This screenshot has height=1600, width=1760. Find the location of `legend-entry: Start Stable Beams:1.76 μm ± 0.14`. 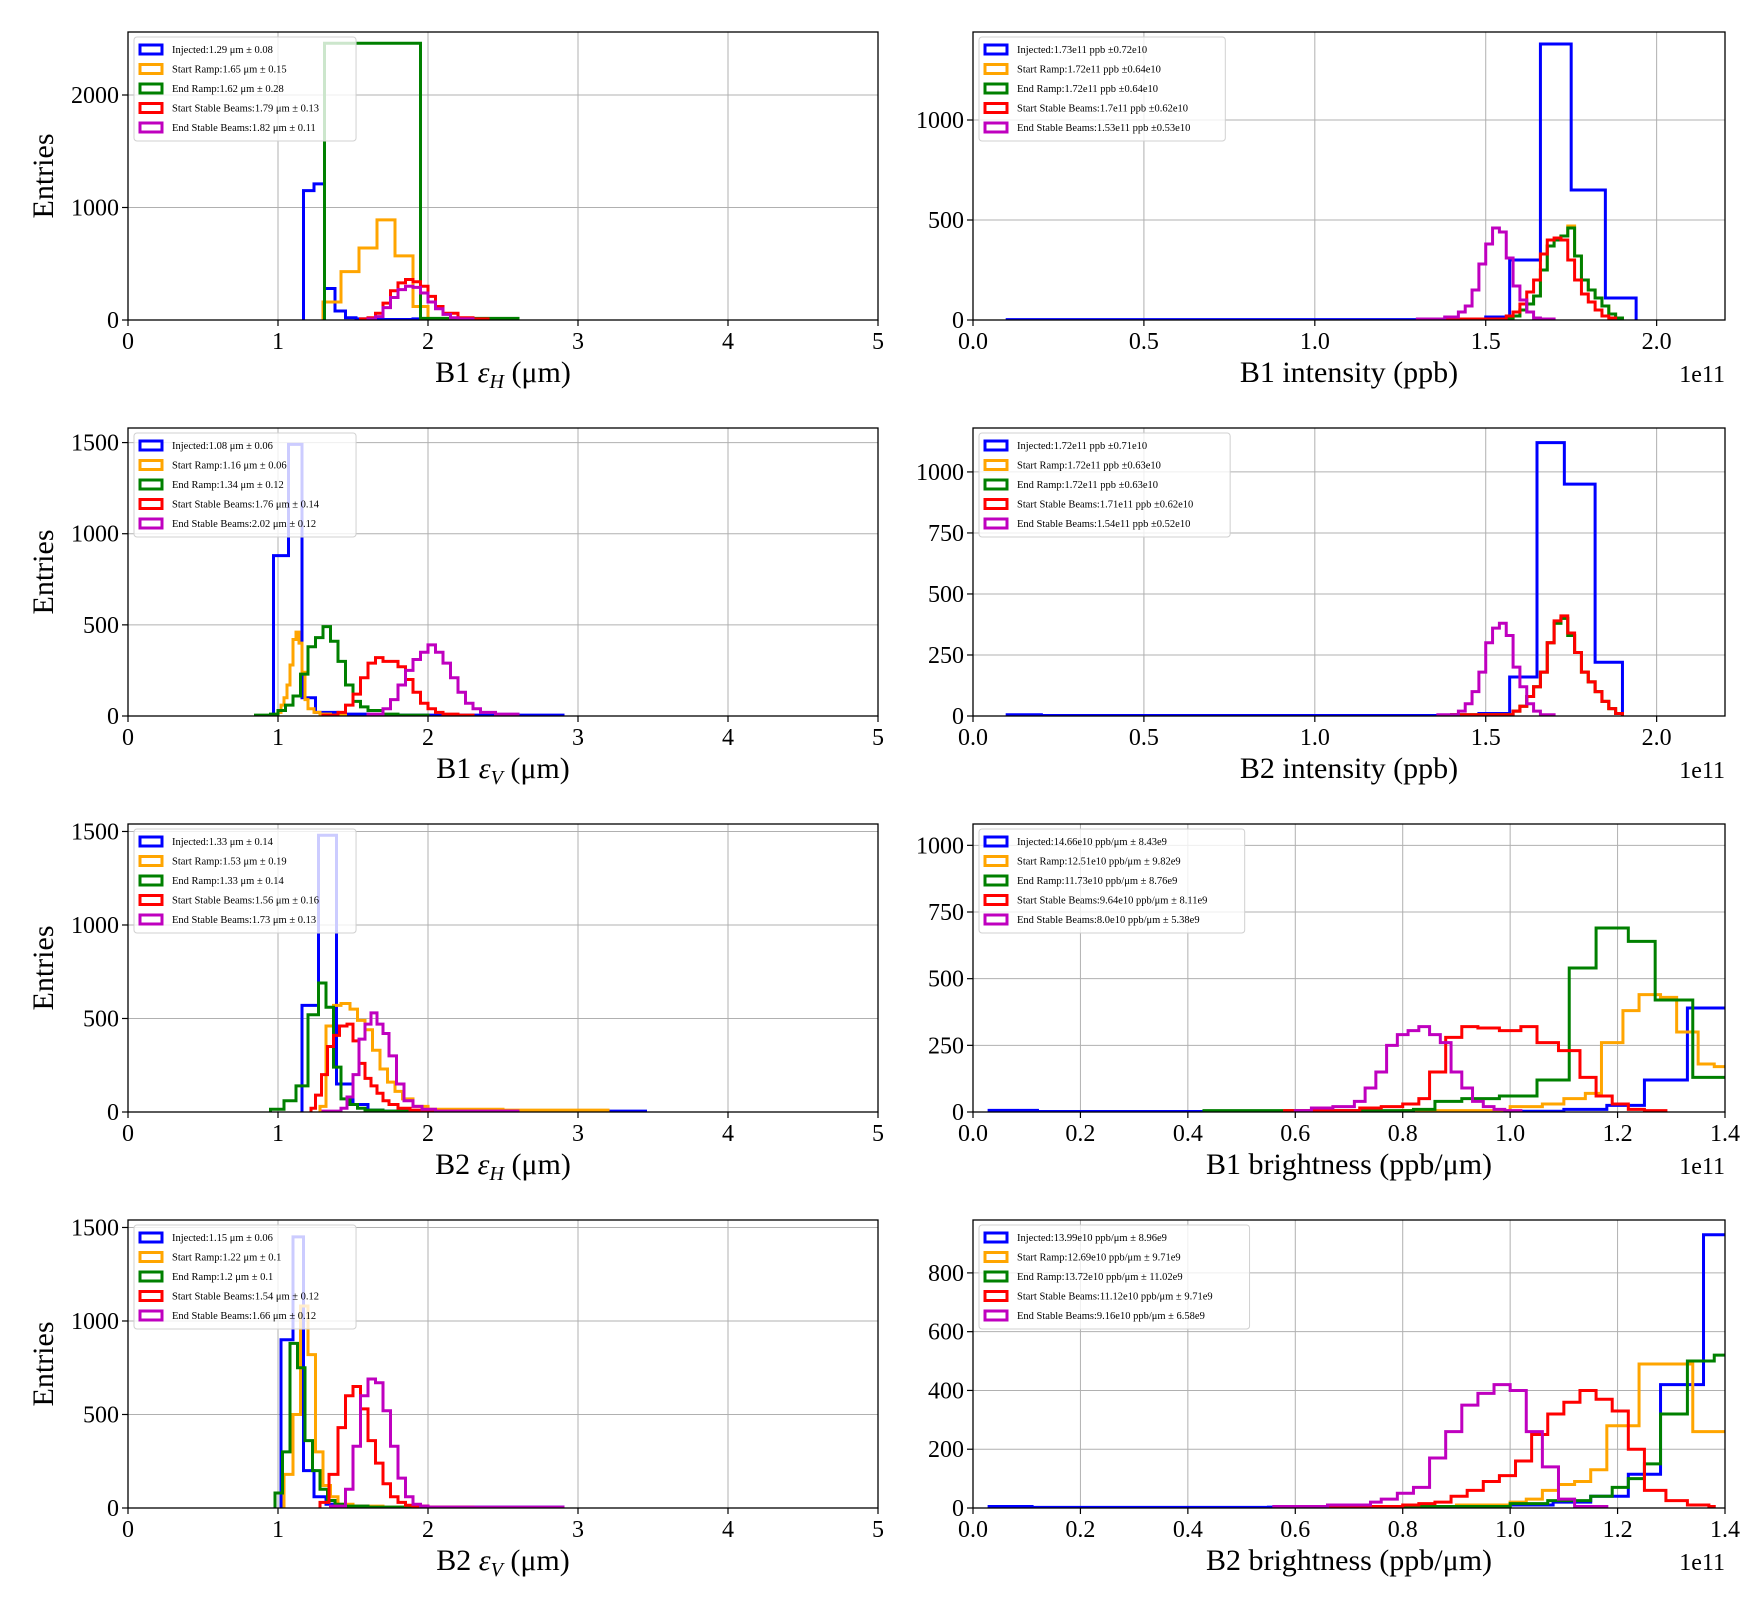

legend-entry: Start Stable Beams:1.76 μm ± 0.14 is located at coordinates (246, 505).